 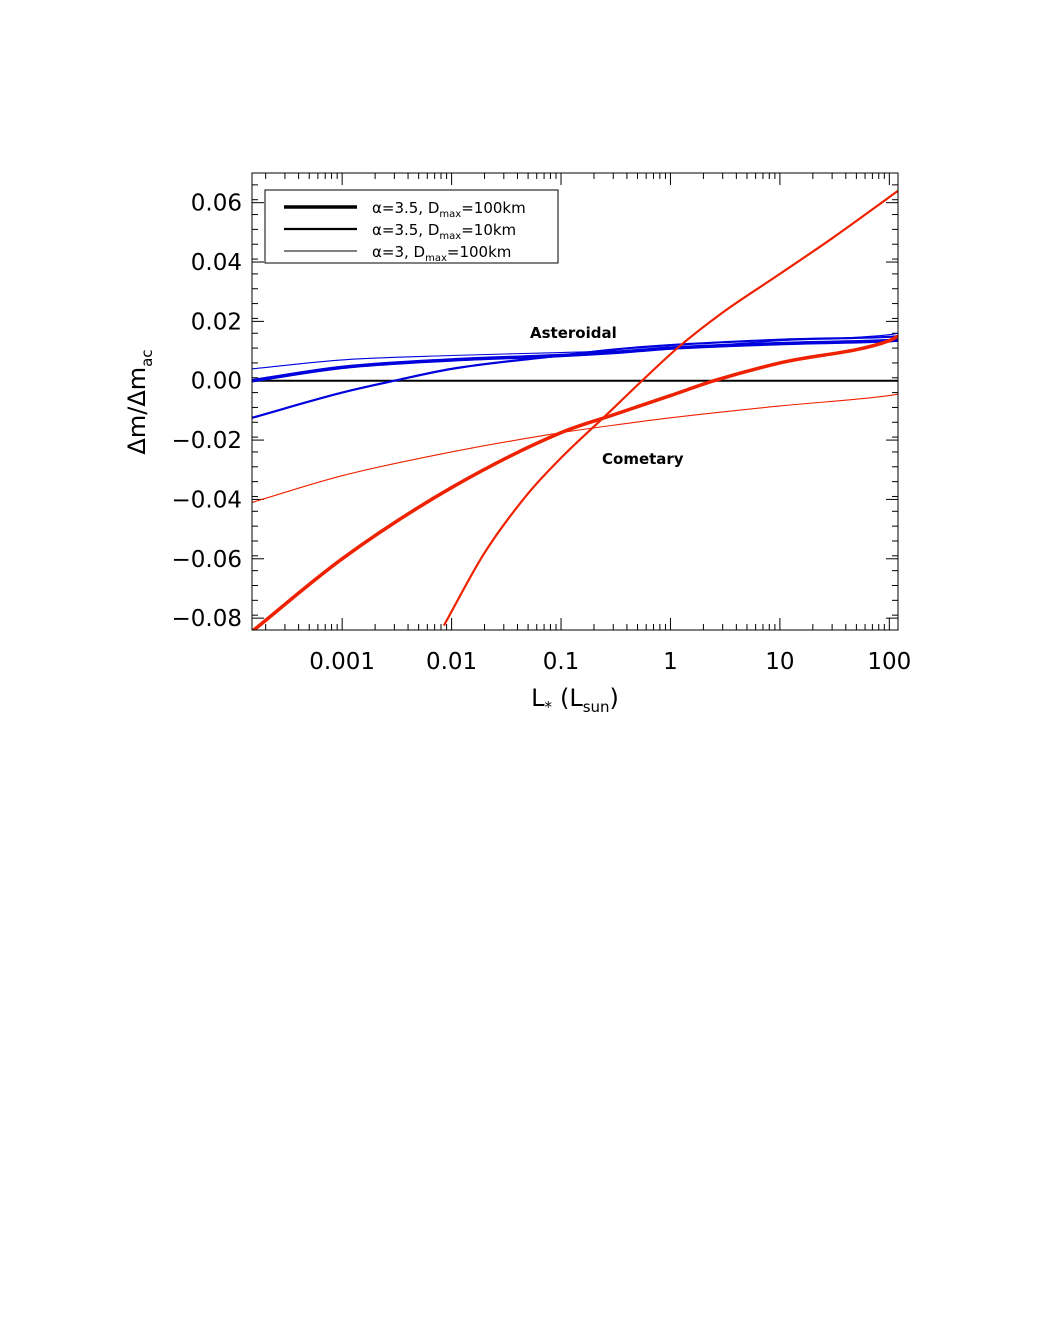 I want to click on legend-entry-medium: α=3.5, Dmax=10km, so click(x=444, y=231).